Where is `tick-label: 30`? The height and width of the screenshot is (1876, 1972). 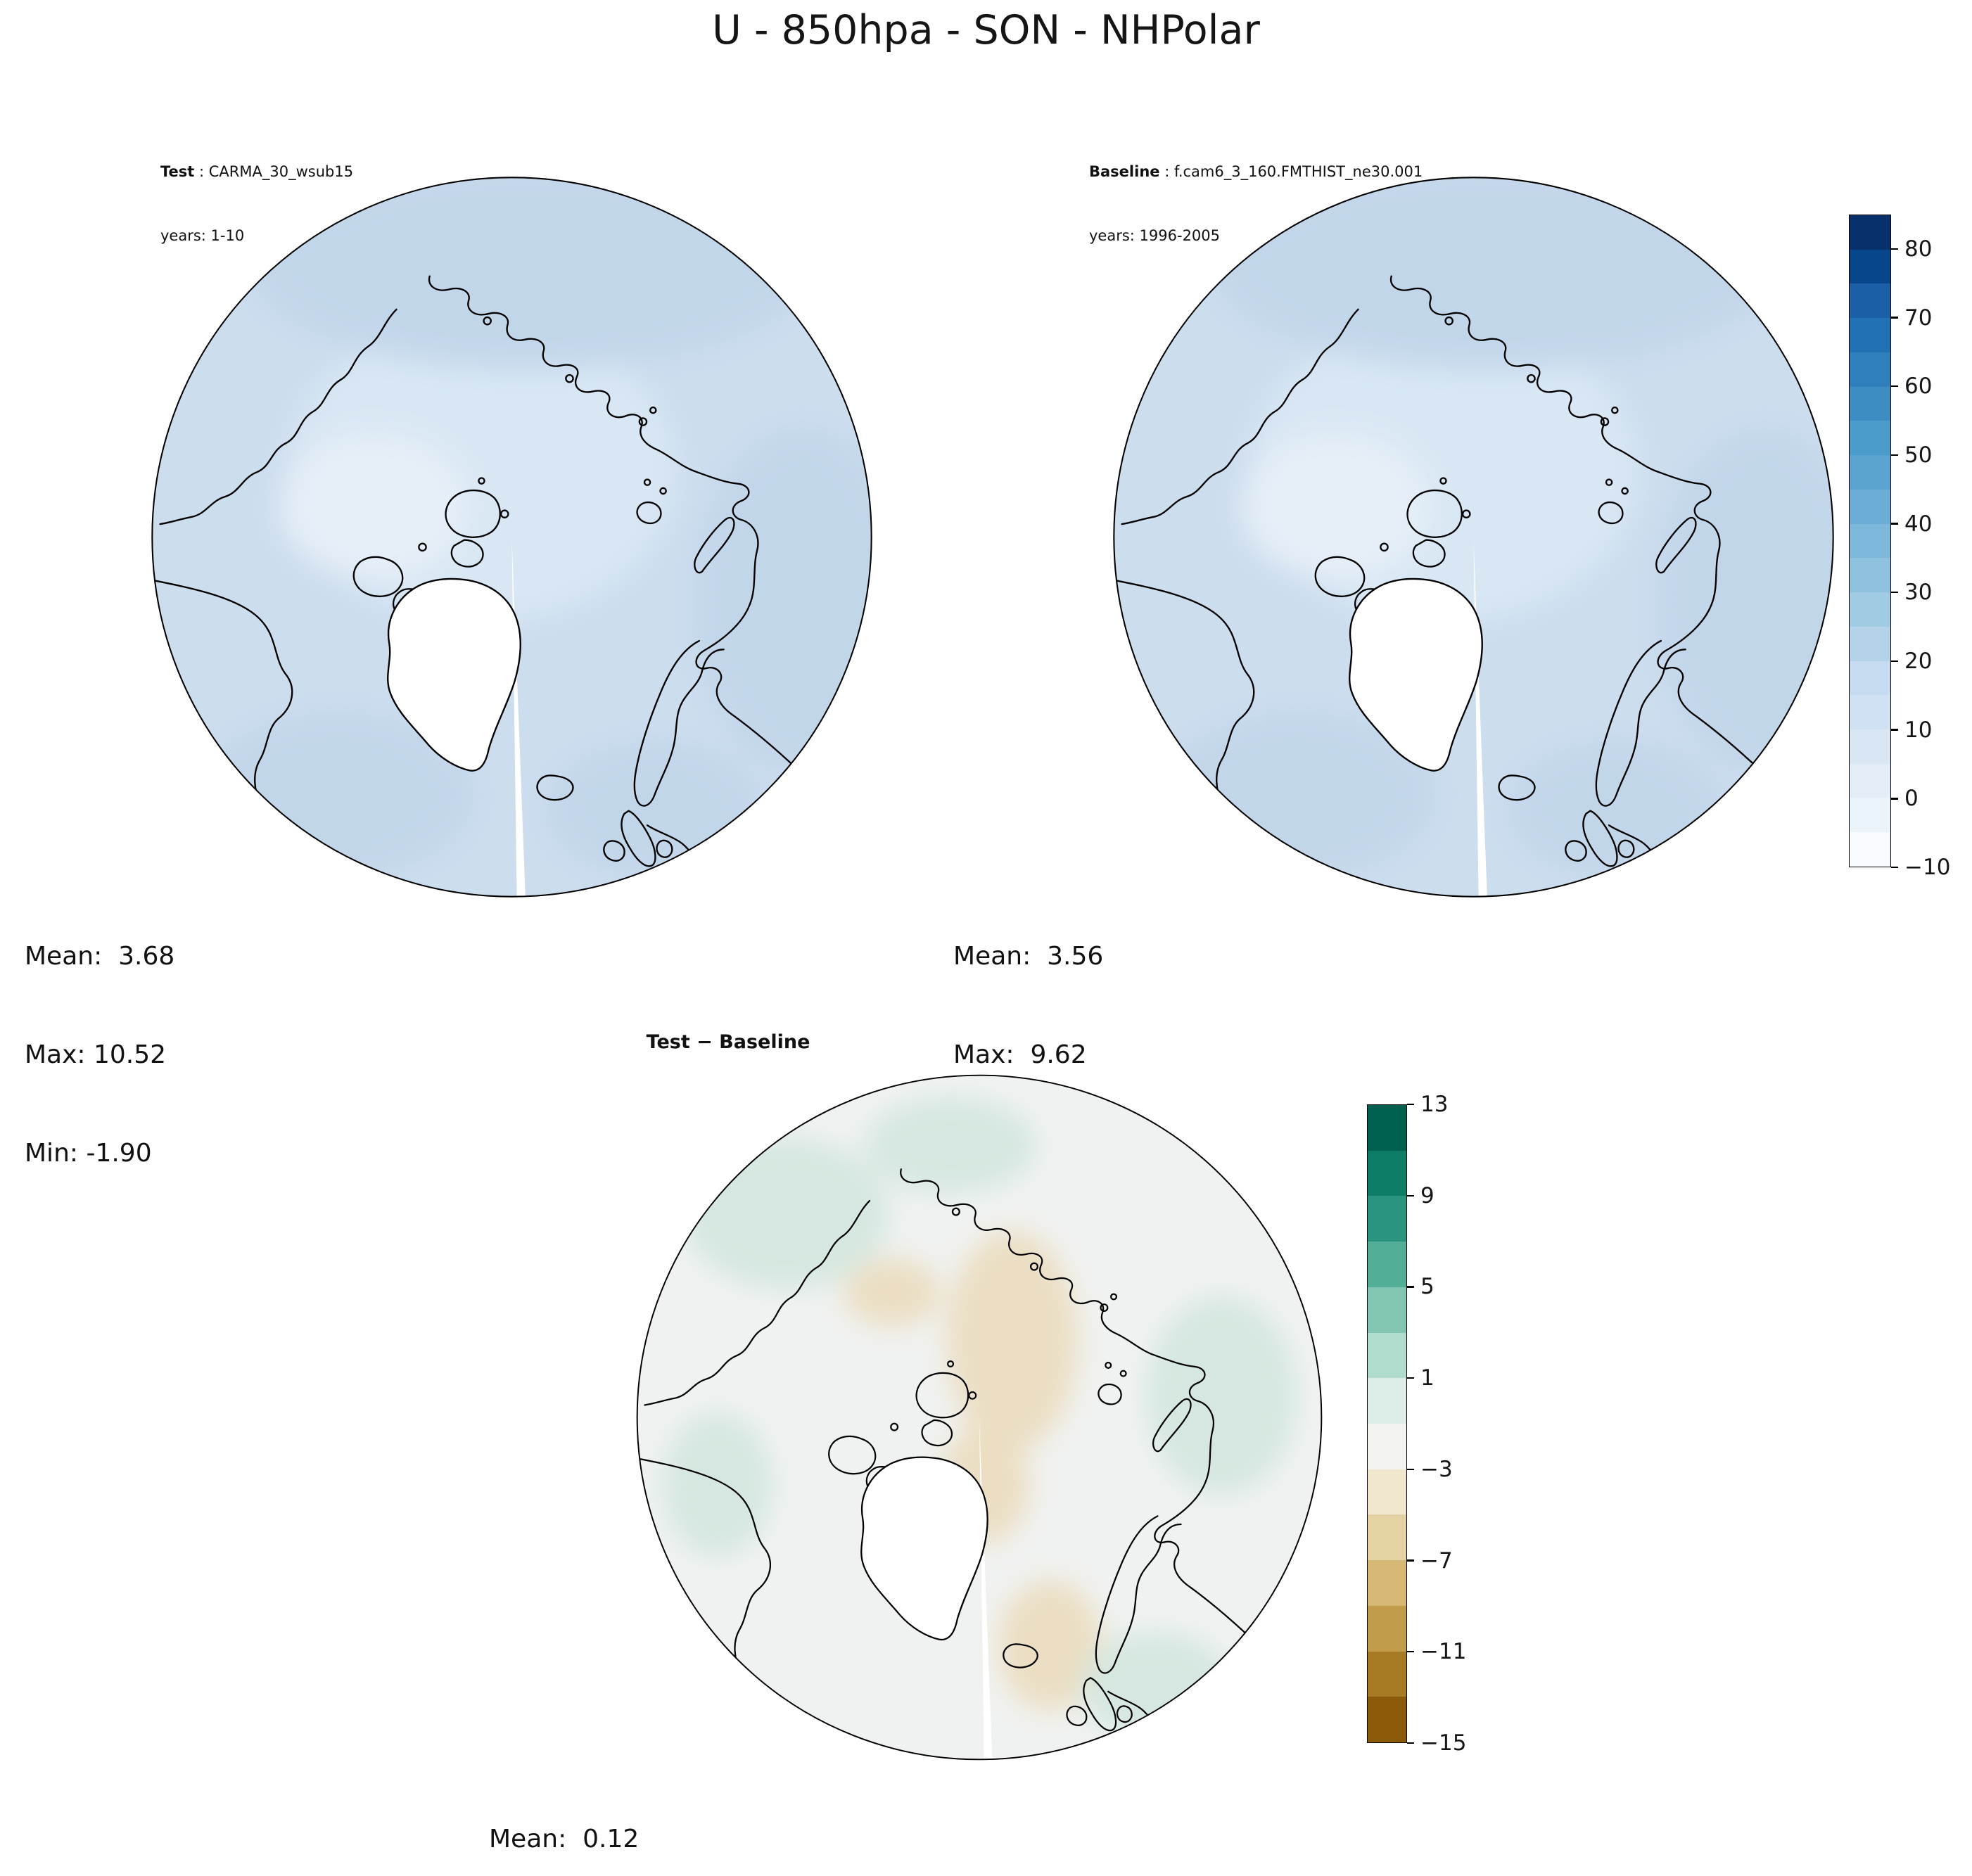 tick-label: 30 is located at coordinates (1919, 593).